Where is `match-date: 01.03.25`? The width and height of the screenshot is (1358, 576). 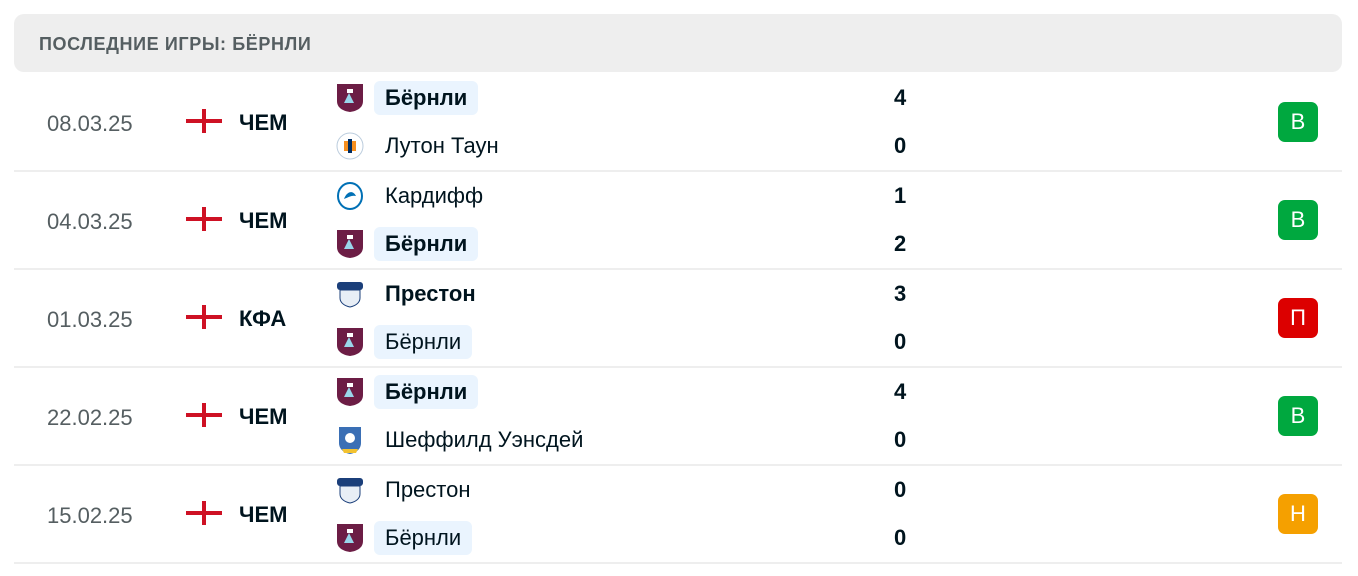 match-date: 01.03.25 is located at coordinates (90, 319).